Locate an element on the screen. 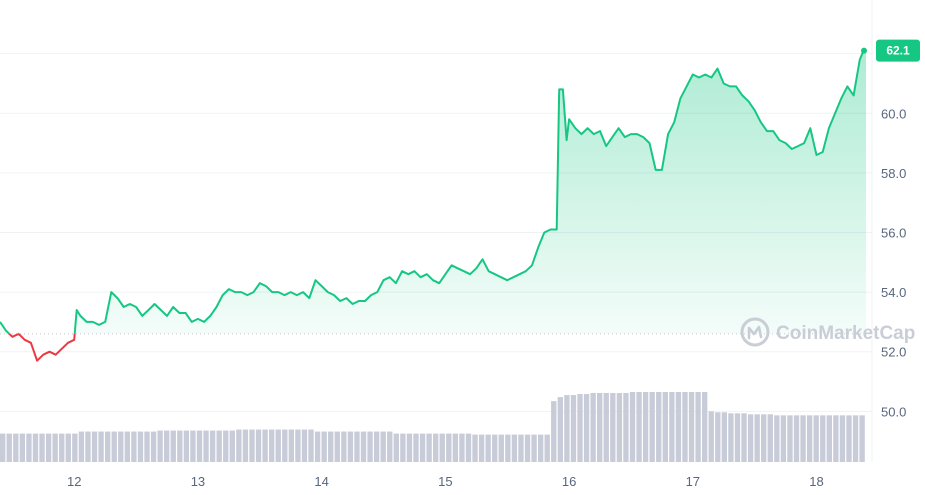 The height and width of the screenshot is (495, 925). current-price-dot is located at coordinates (864, 50).